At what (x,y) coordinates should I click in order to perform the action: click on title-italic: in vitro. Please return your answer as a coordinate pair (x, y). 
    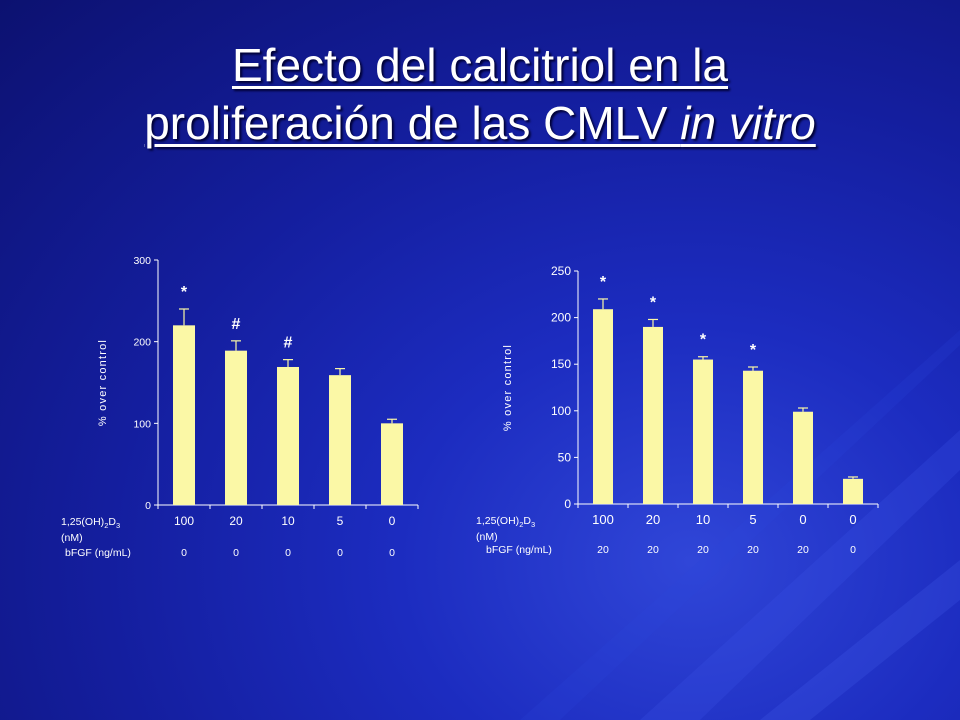
    Looking at the image, I should click on (748, 123).